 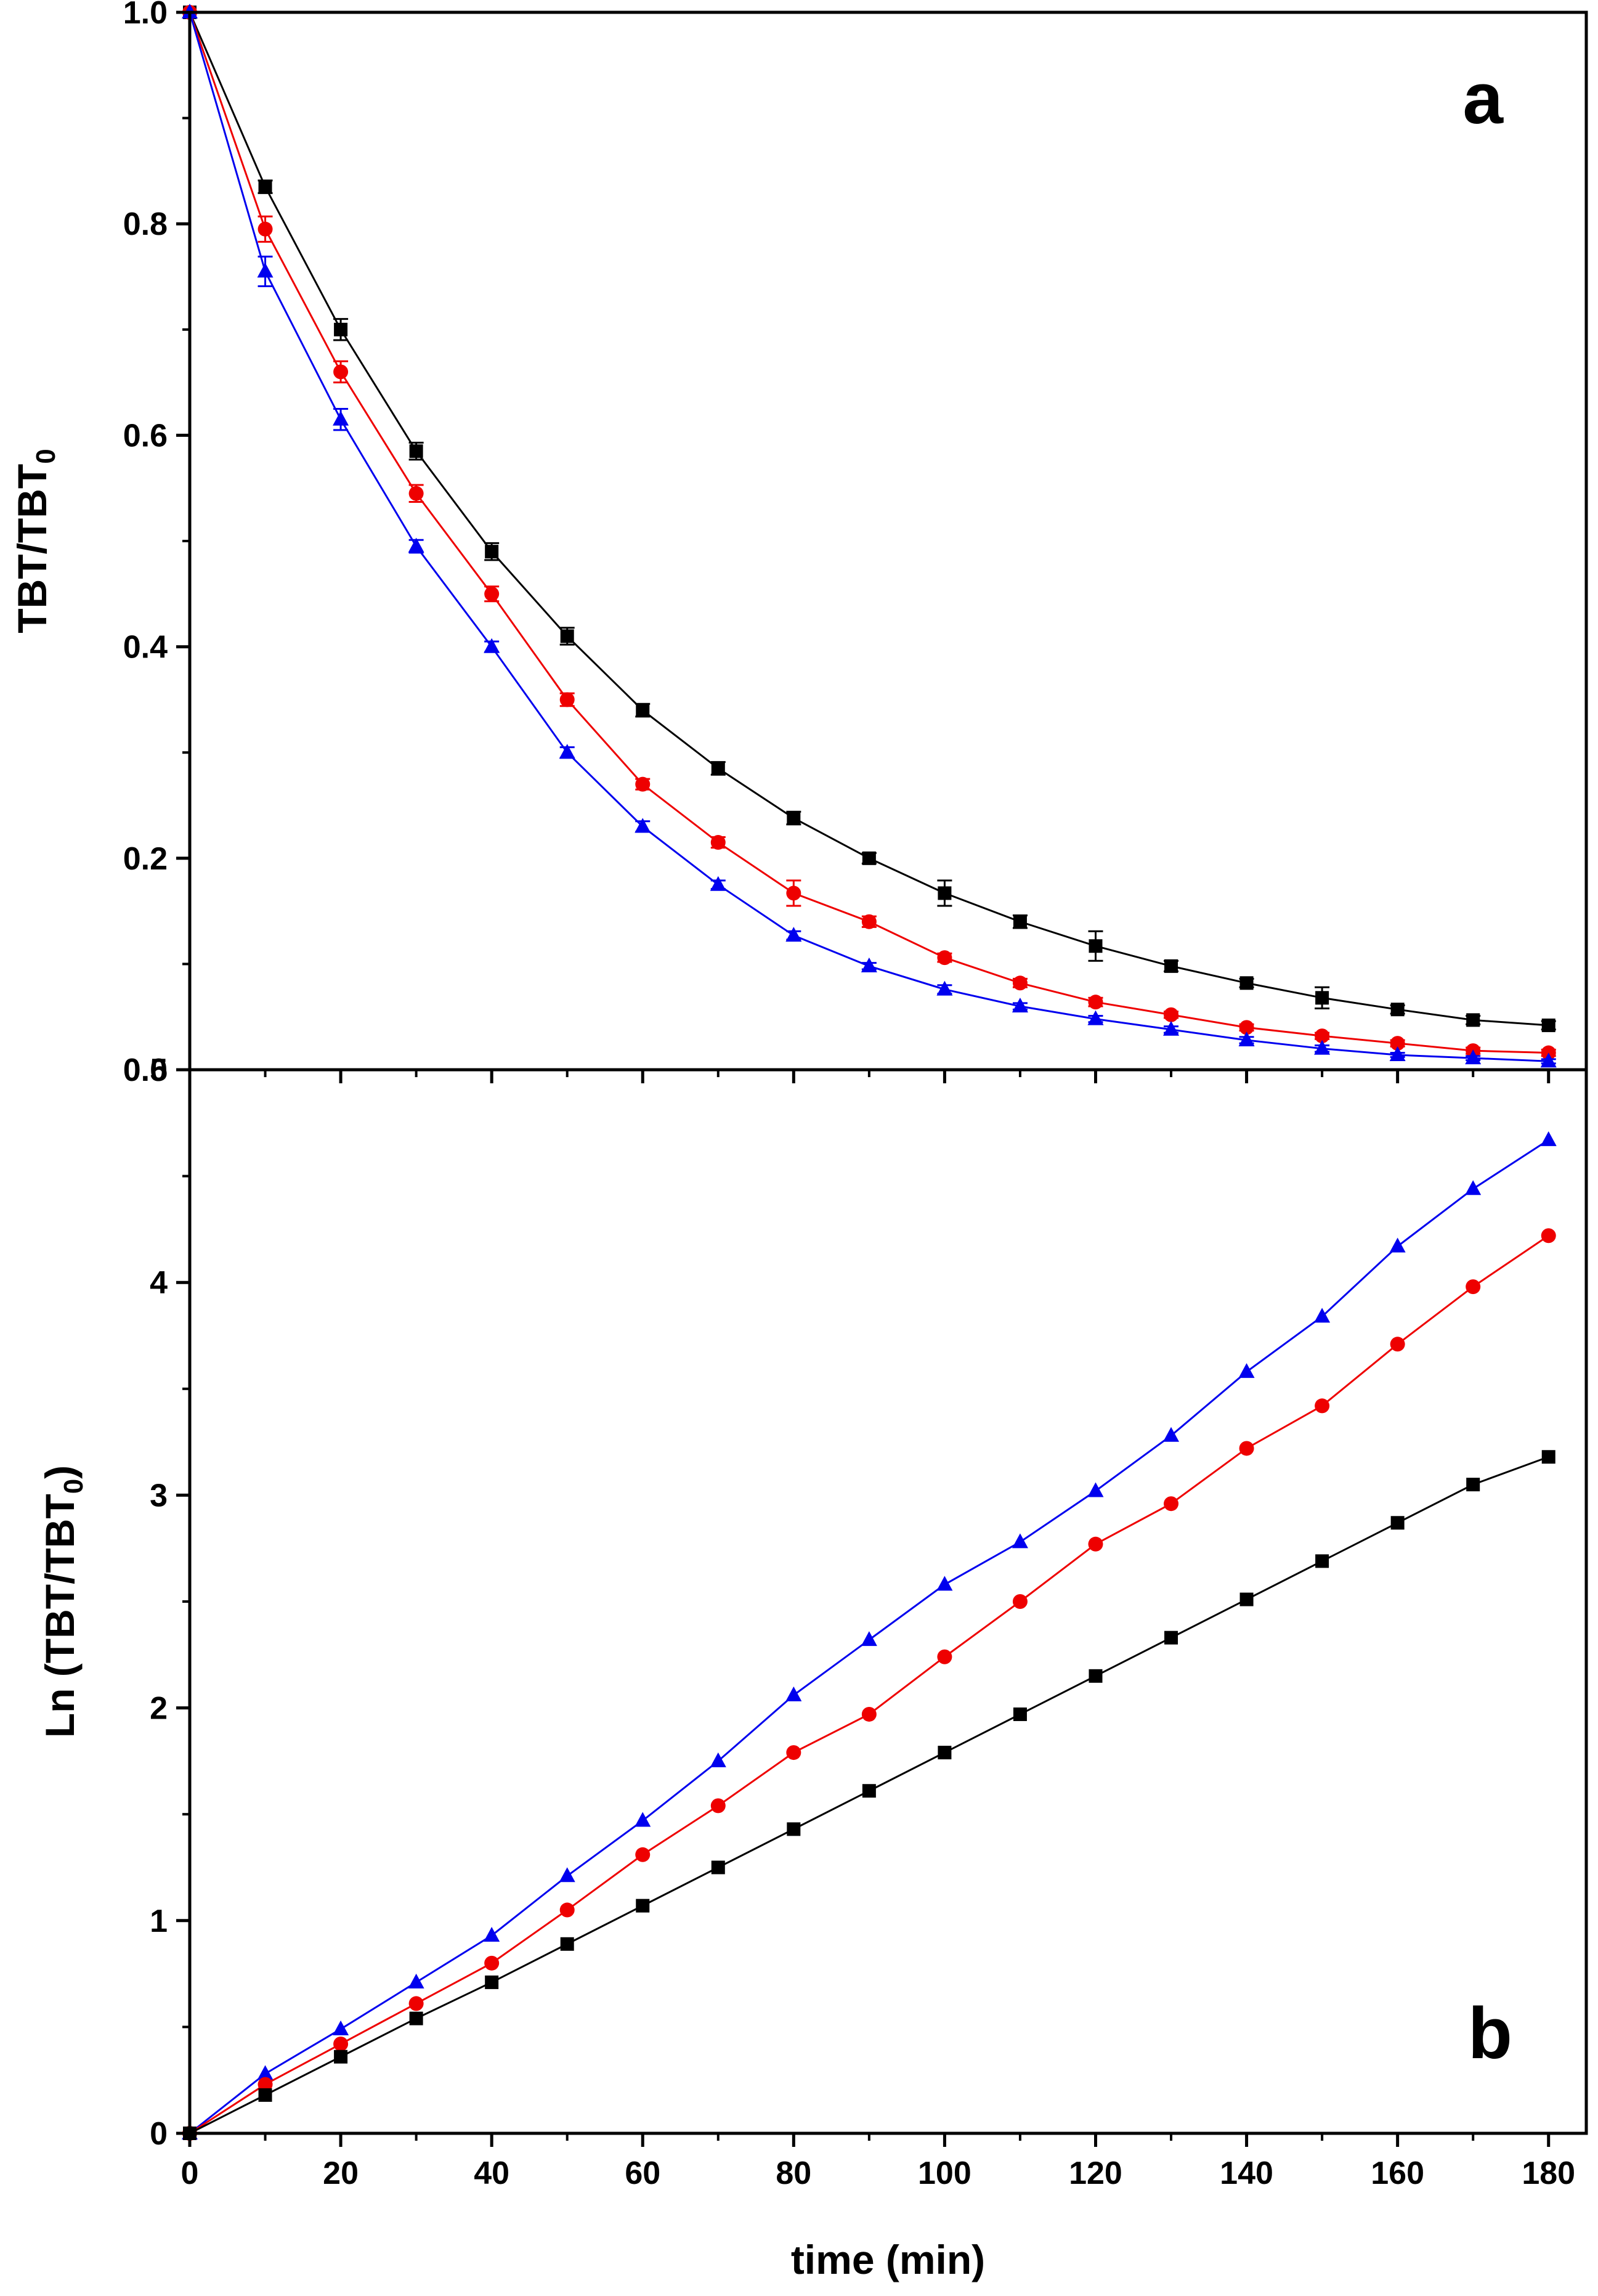 What do you see at coordinates (145, 1070) in the screenshot?
I see `y-tick-label: 0.0` at bounding box center [145, 1070].